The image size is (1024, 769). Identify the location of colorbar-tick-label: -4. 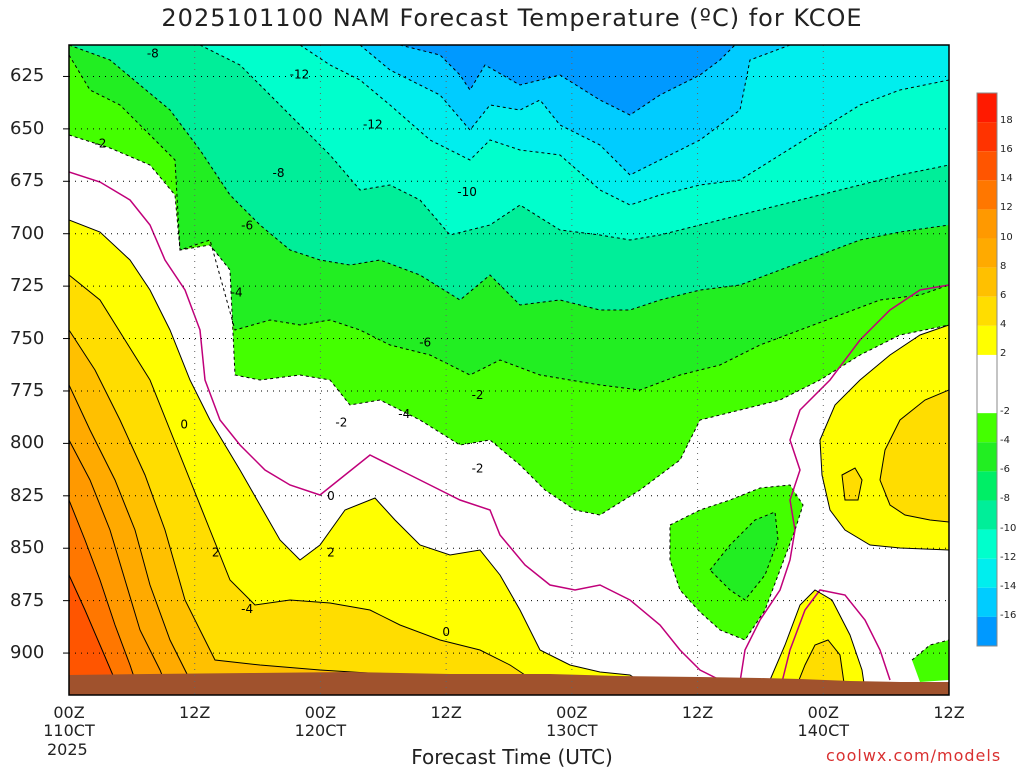
(1005, 441).